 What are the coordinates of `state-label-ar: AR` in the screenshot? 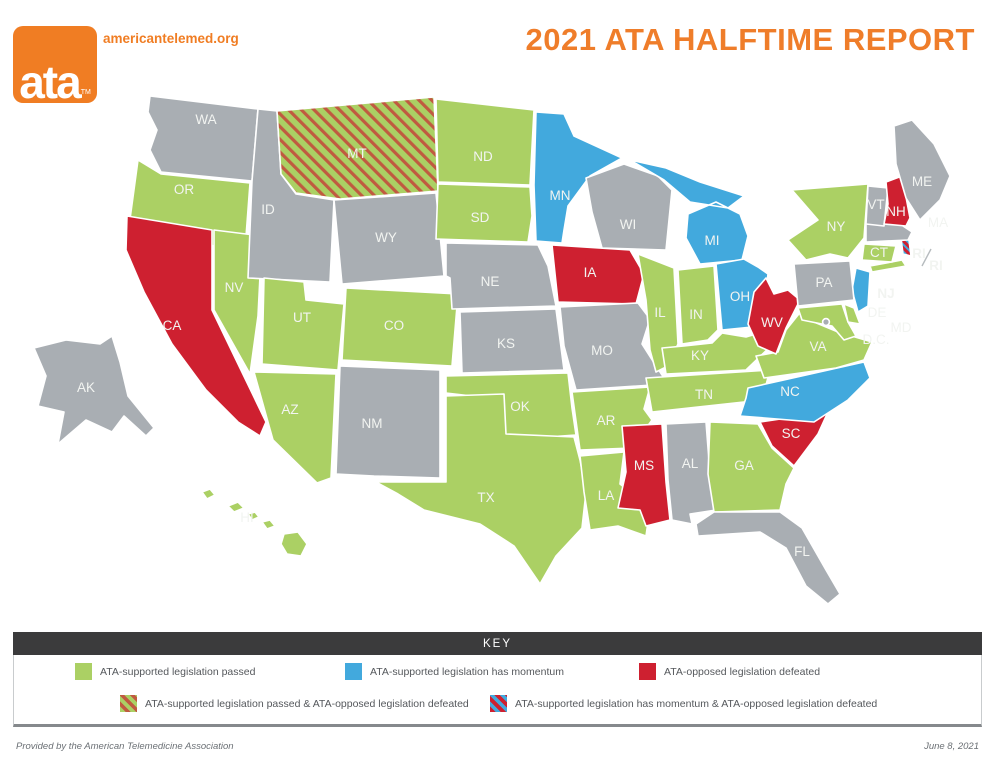 It's located at (606, 420).